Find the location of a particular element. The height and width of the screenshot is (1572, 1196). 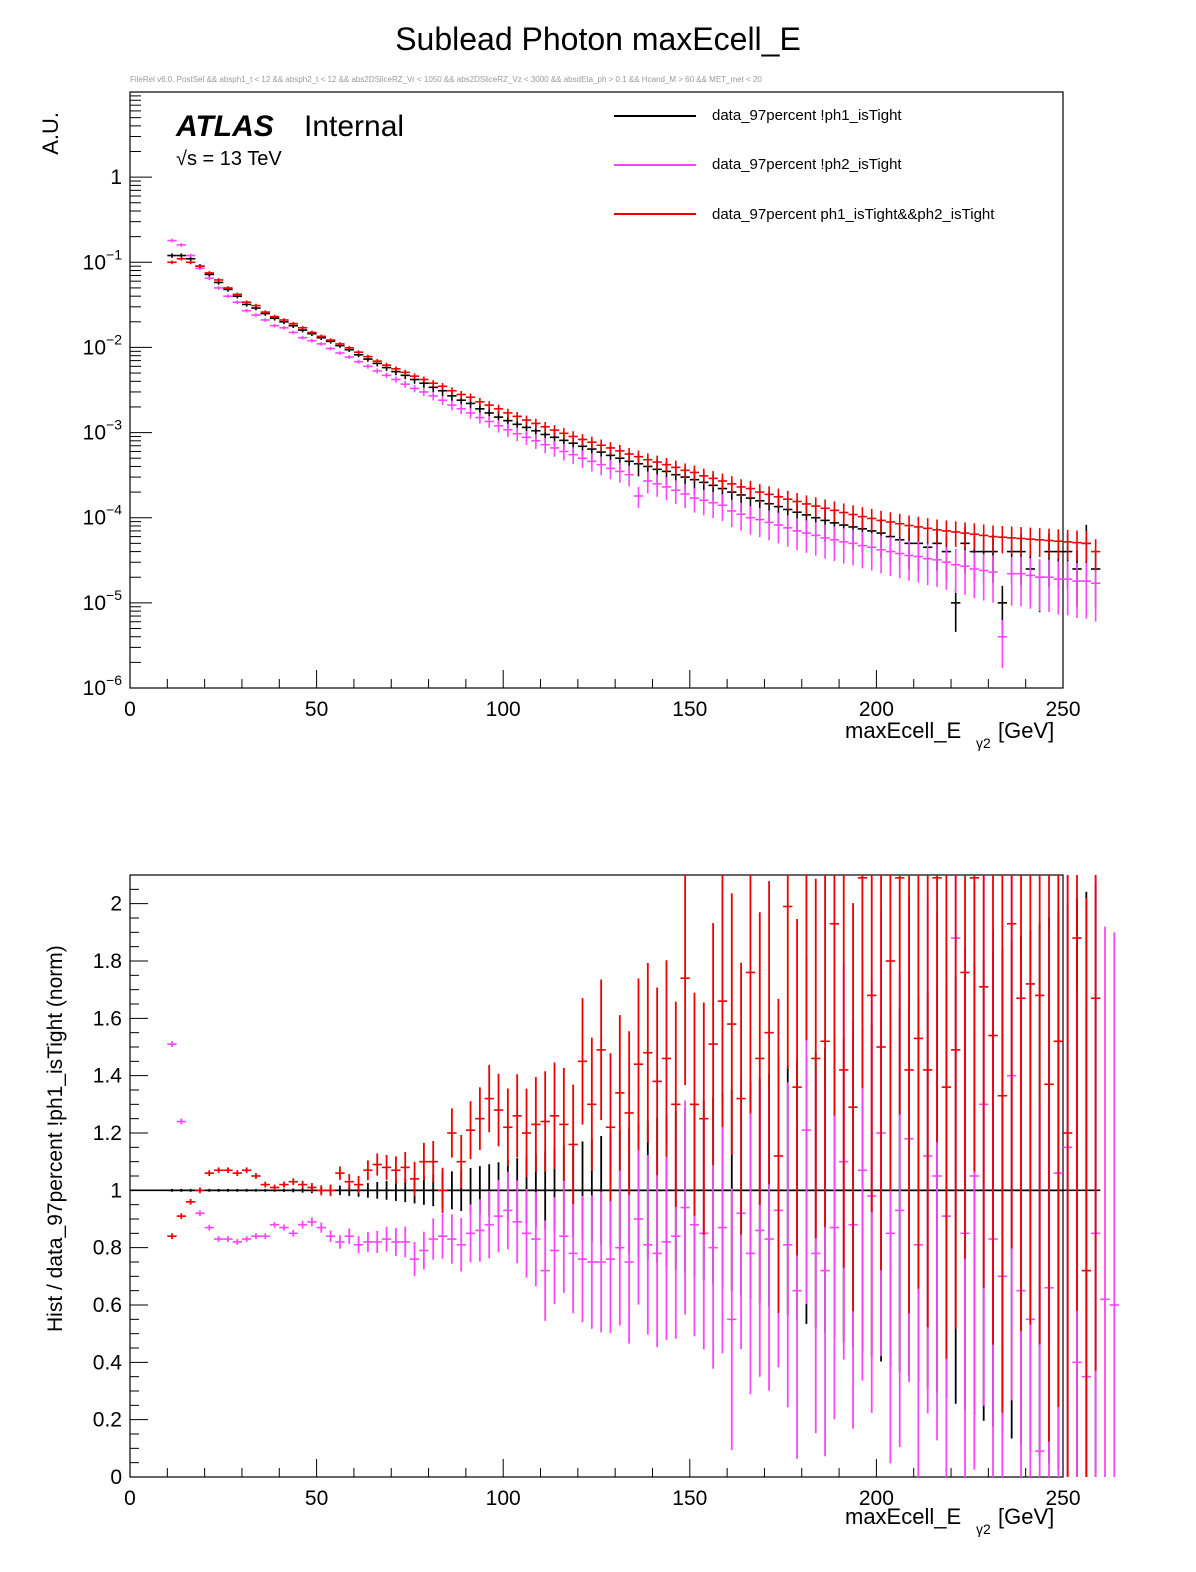

bottom-x-tick-label: 0 is located at coordinates (130, 1498).